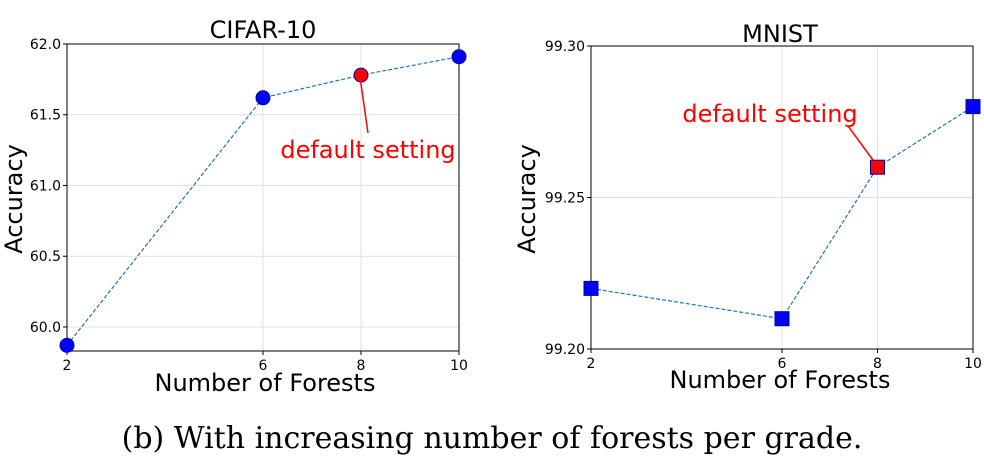 Image resolution: width=984 pixels, height=464 pixels. I want to click on mnist-x-tick-label: 8, so click(877, 364).